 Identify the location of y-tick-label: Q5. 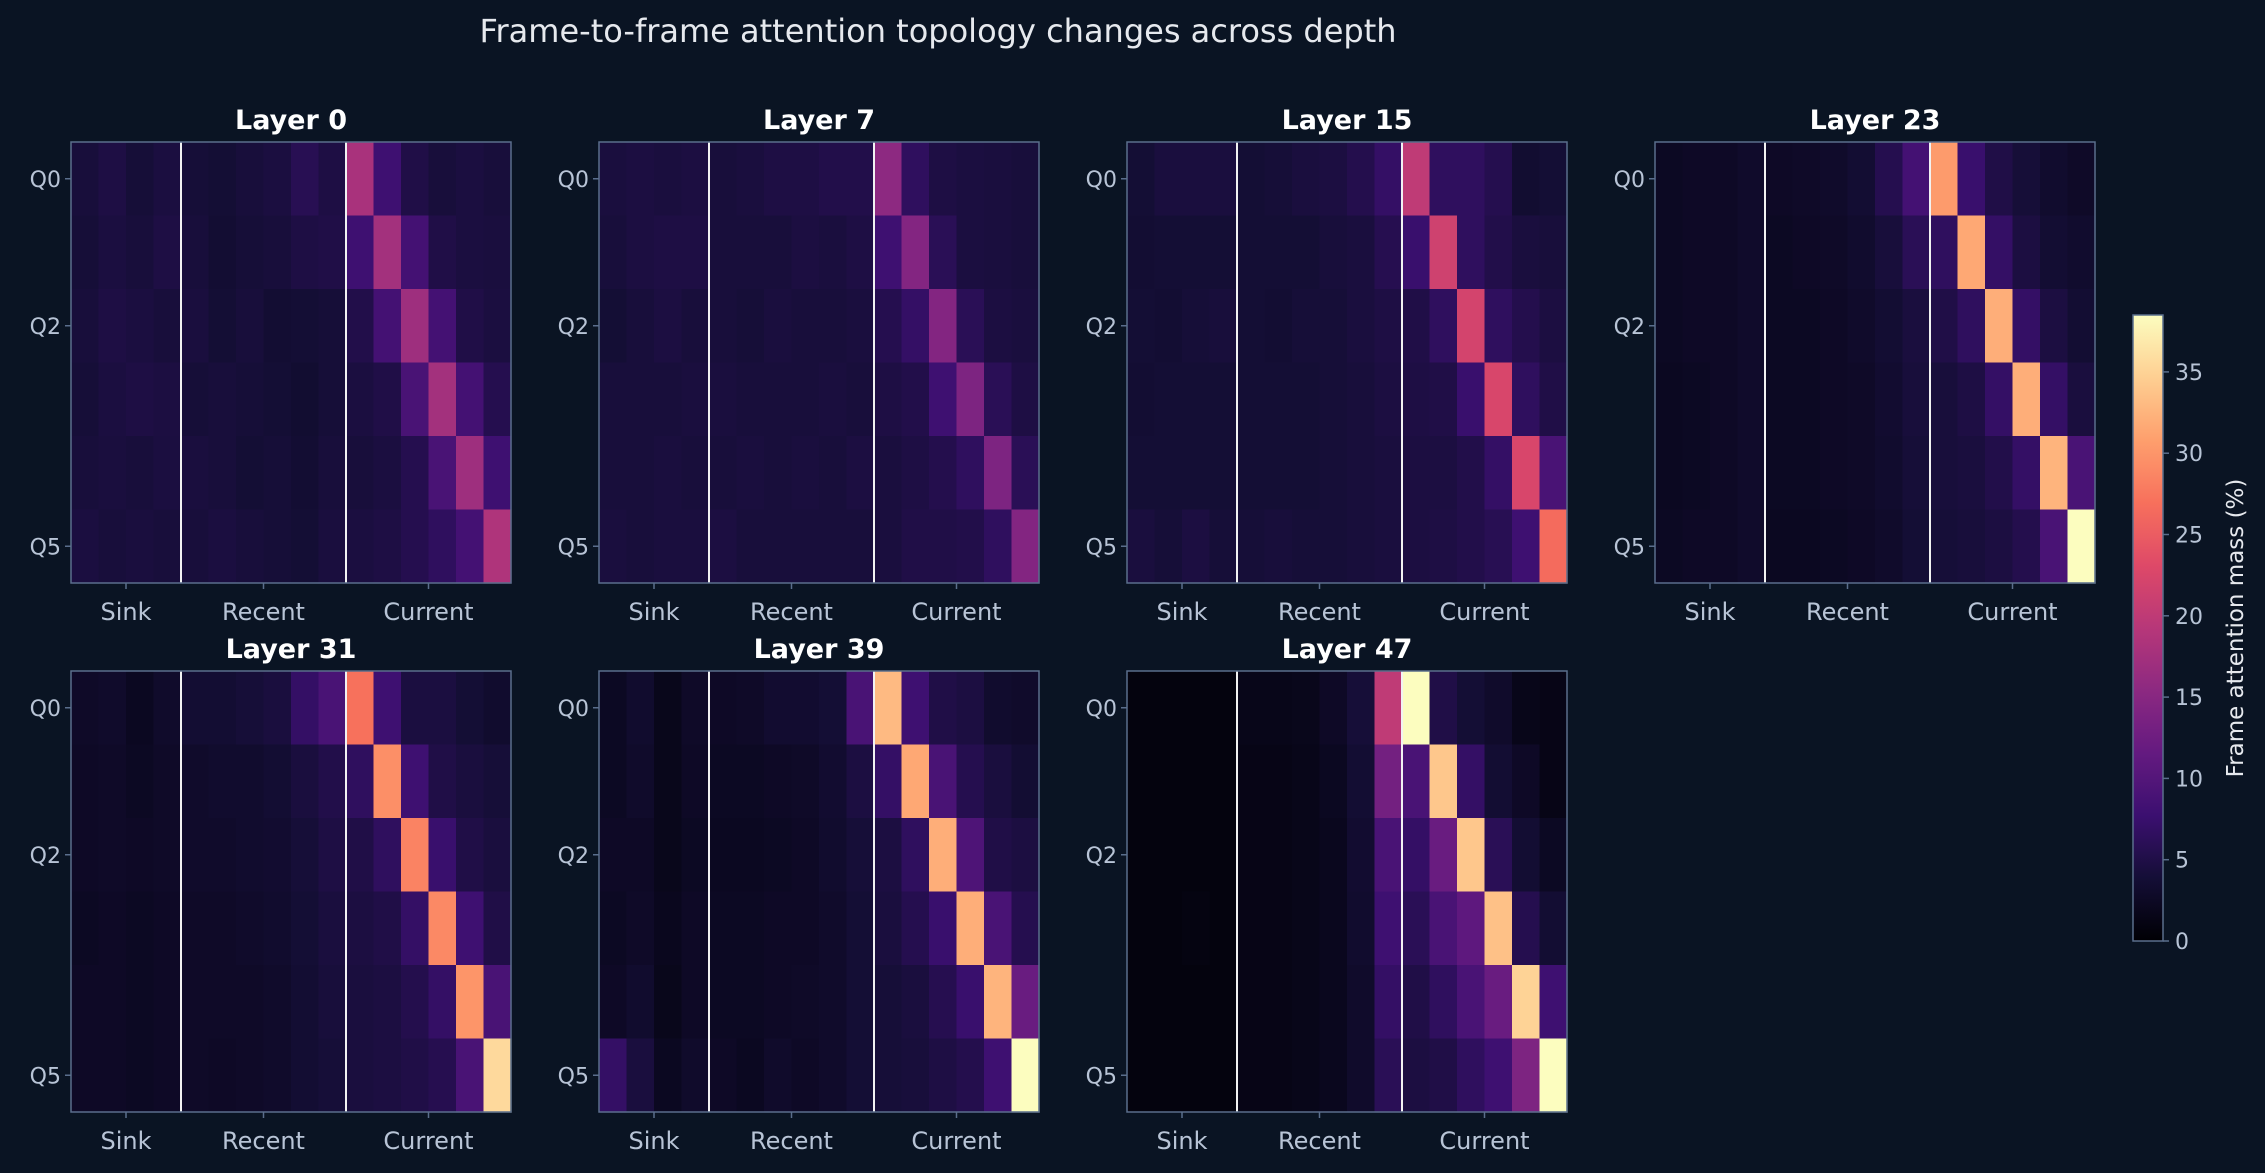
(573, 547).